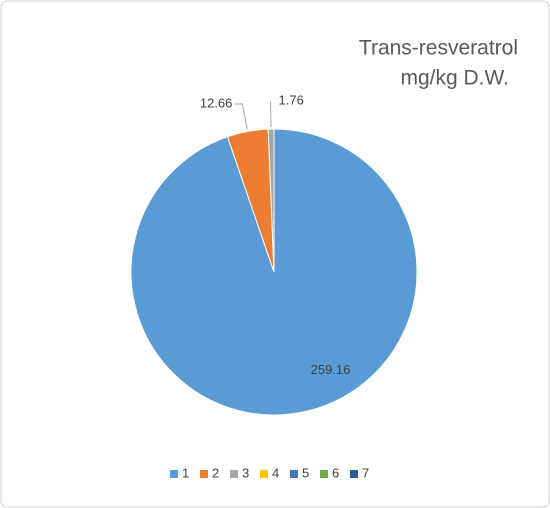 Image resolution: width=550 pixels, height=508 pixels. What do you see at coordinates (291, 99) in the screenshot?
I see `data-label: 1.76` at bounding box center [291, 99].